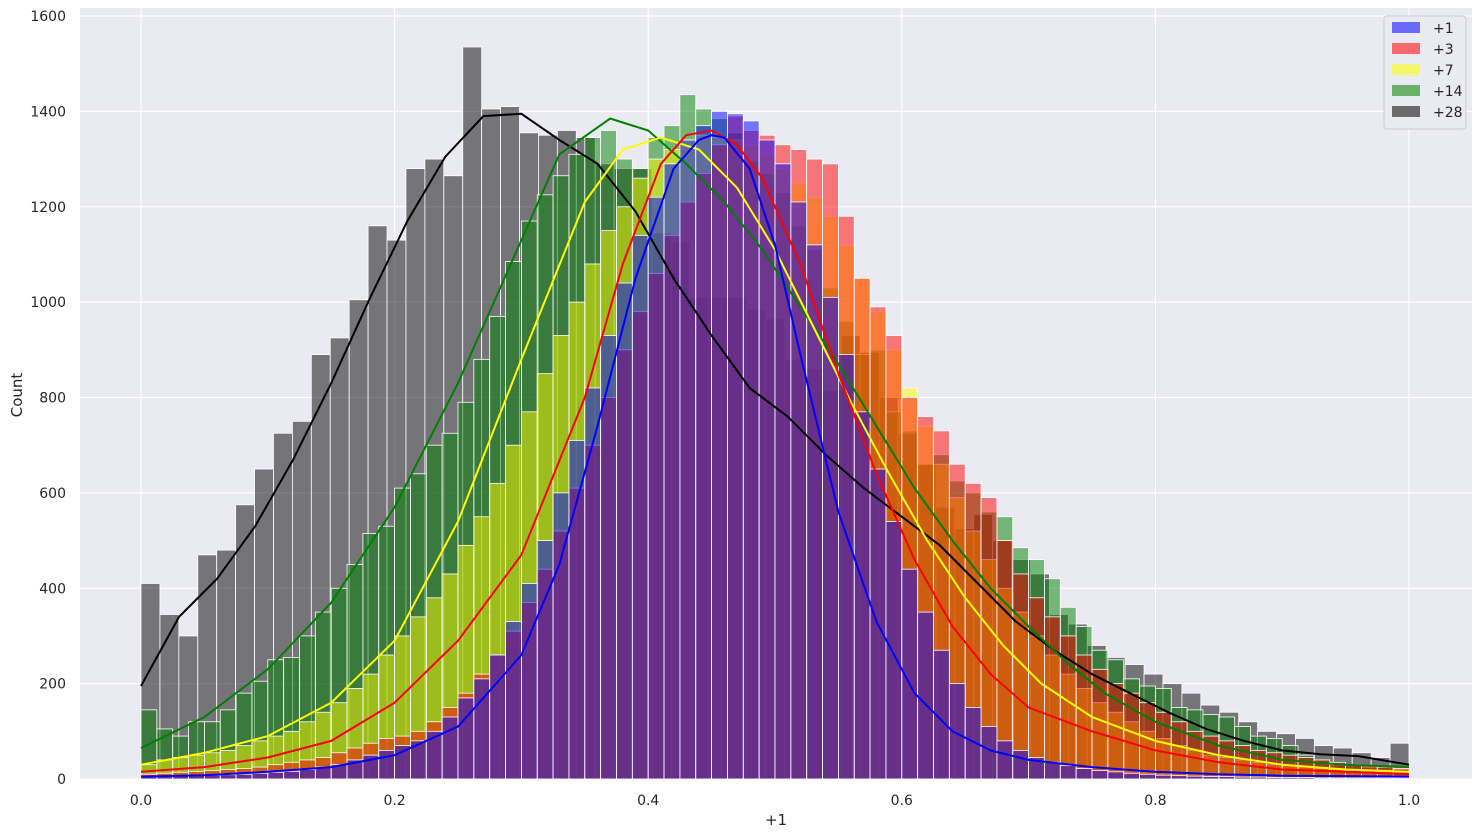  Describe the element at coordinates (394, 801) in the screenshot. I see `x-tick-label: 0.2` at that location.